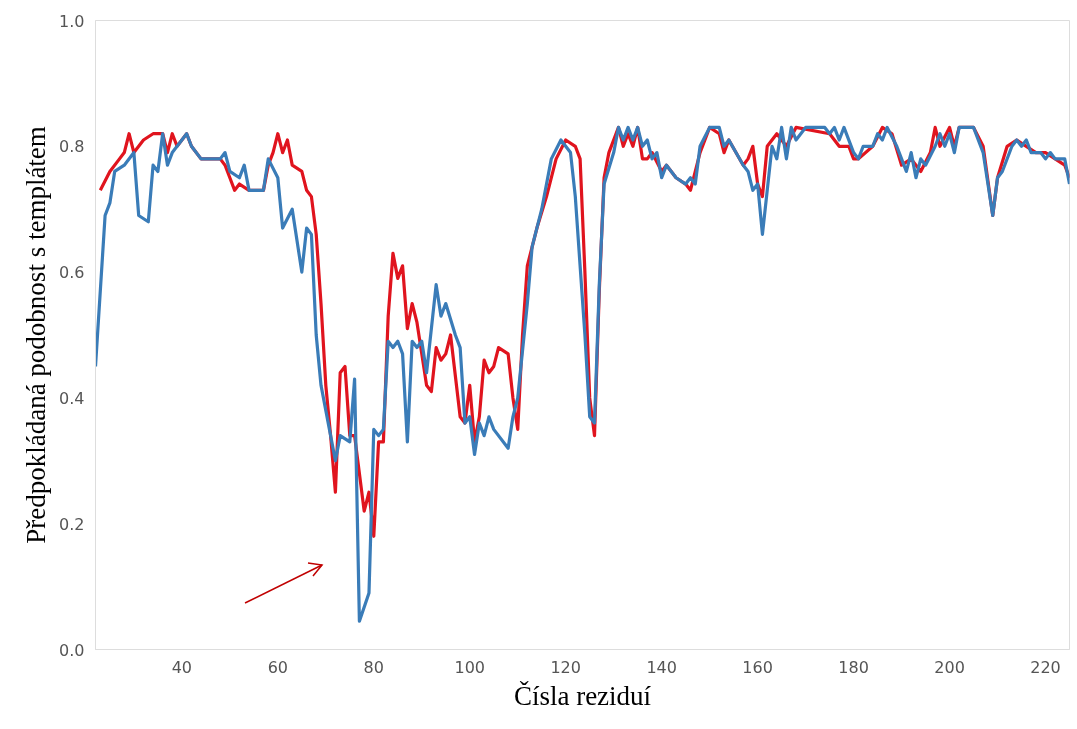  Describe the element at coordinates (470, 667) in the screenshot. I see `x-tick-label: 100` at that location.